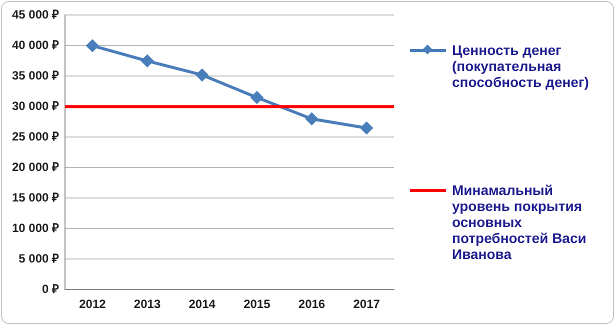  I want to click on y-tick-label: 5 000 ₽, so click(39, 258).